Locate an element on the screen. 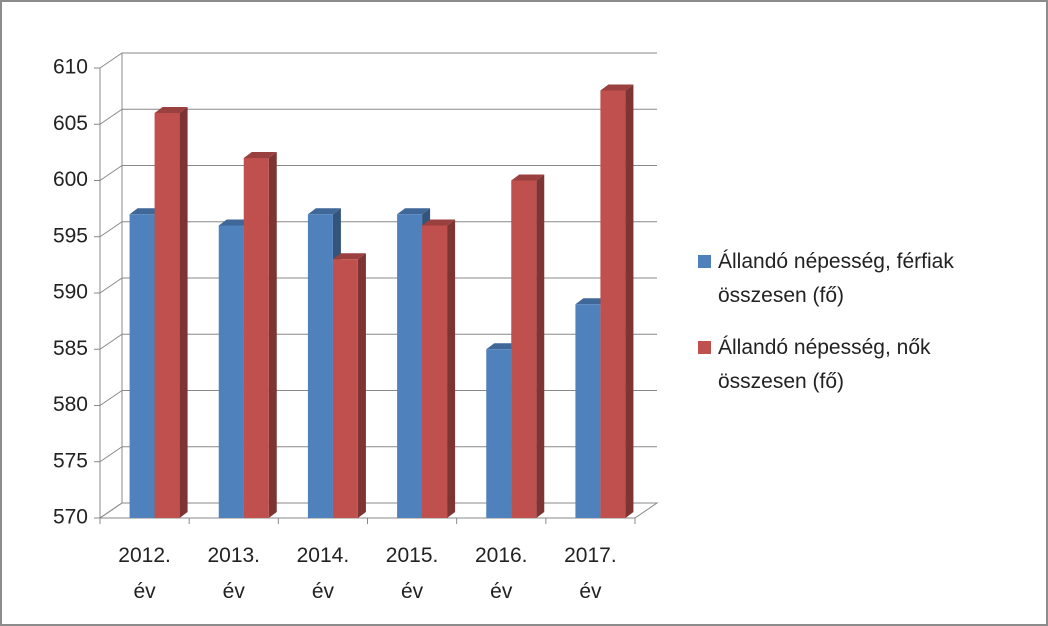 This screenshot has height=626, width=1048. y-tick-label: 595 is located at coordinates (70, 235).